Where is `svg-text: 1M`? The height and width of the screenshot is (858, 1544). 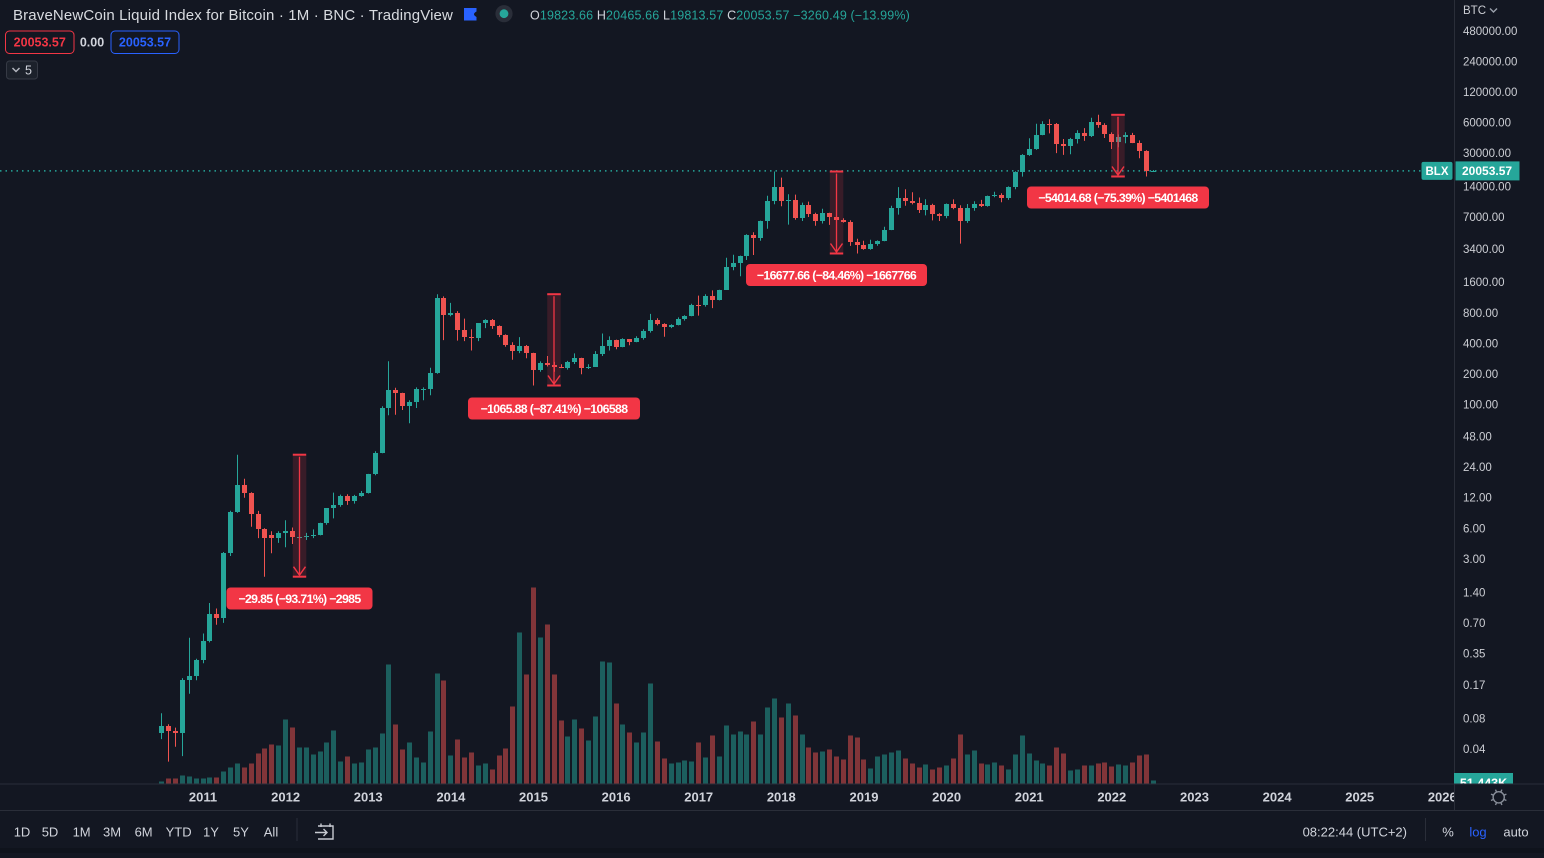
svg-text: 1M is located at coordinates (82, 832).